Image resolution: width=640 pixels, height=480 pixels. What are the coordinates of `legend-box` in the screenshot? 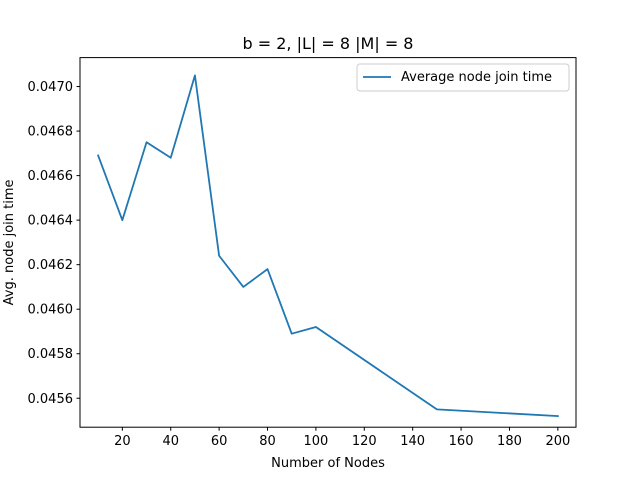 It's located at (463, 77).